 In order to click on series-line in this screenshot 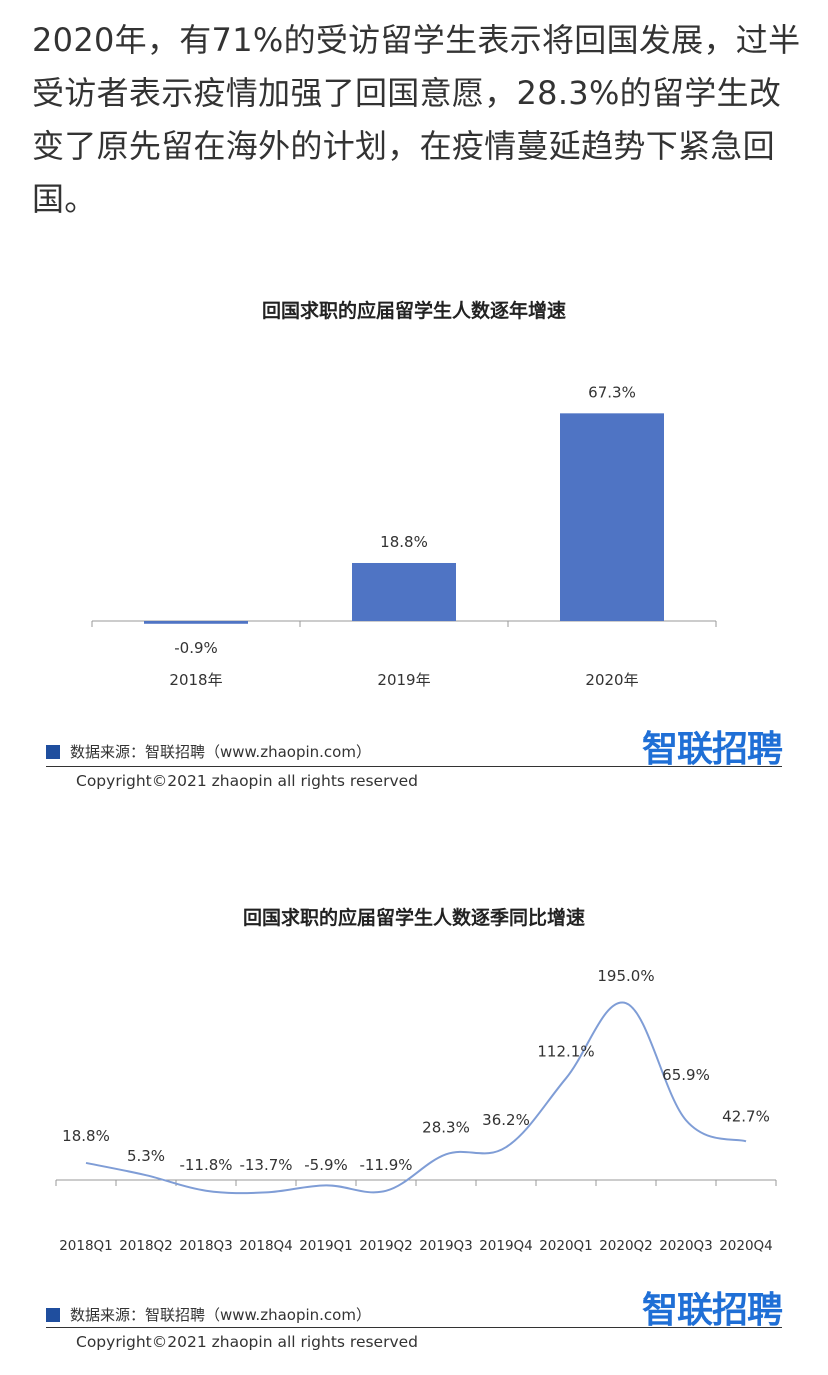, I will do `click(416, 1098)`.